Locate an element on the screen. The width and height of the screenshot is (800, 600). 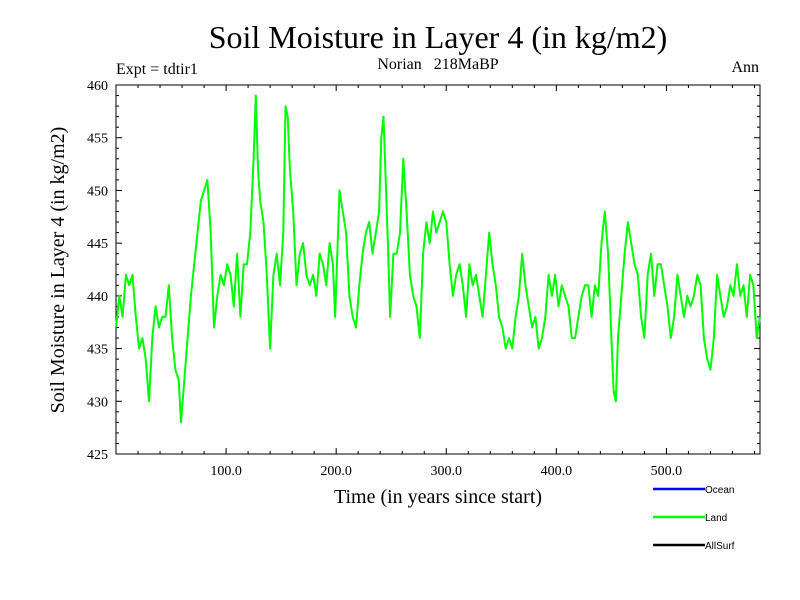
subtitle-center: Norian 218MaBP is located at coordinates (437, 64).